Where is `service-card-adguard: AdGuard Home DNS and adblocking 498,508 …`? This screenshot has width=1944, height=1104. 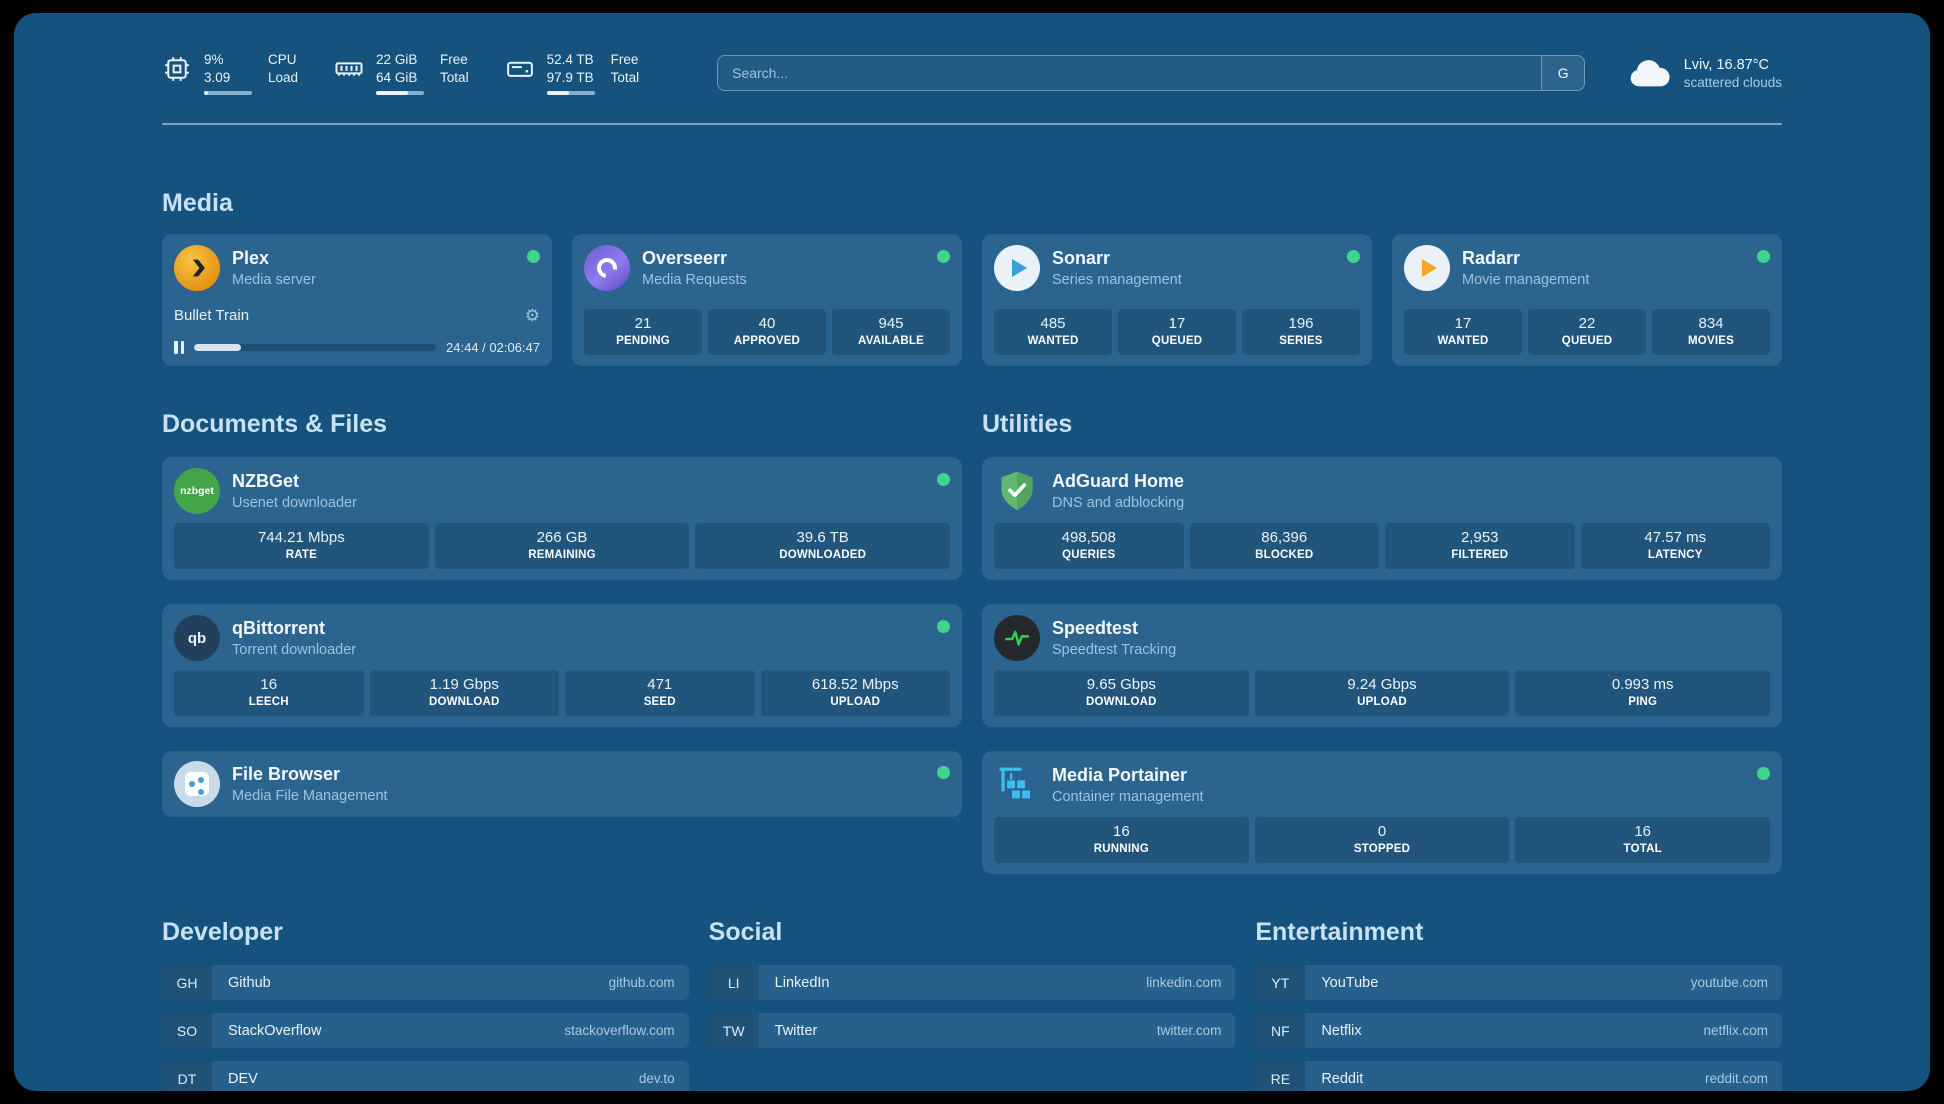
service-card-adguard: AdGuard Home DNS and adblocking 498,508 … is located at coordinates (1382, 519).